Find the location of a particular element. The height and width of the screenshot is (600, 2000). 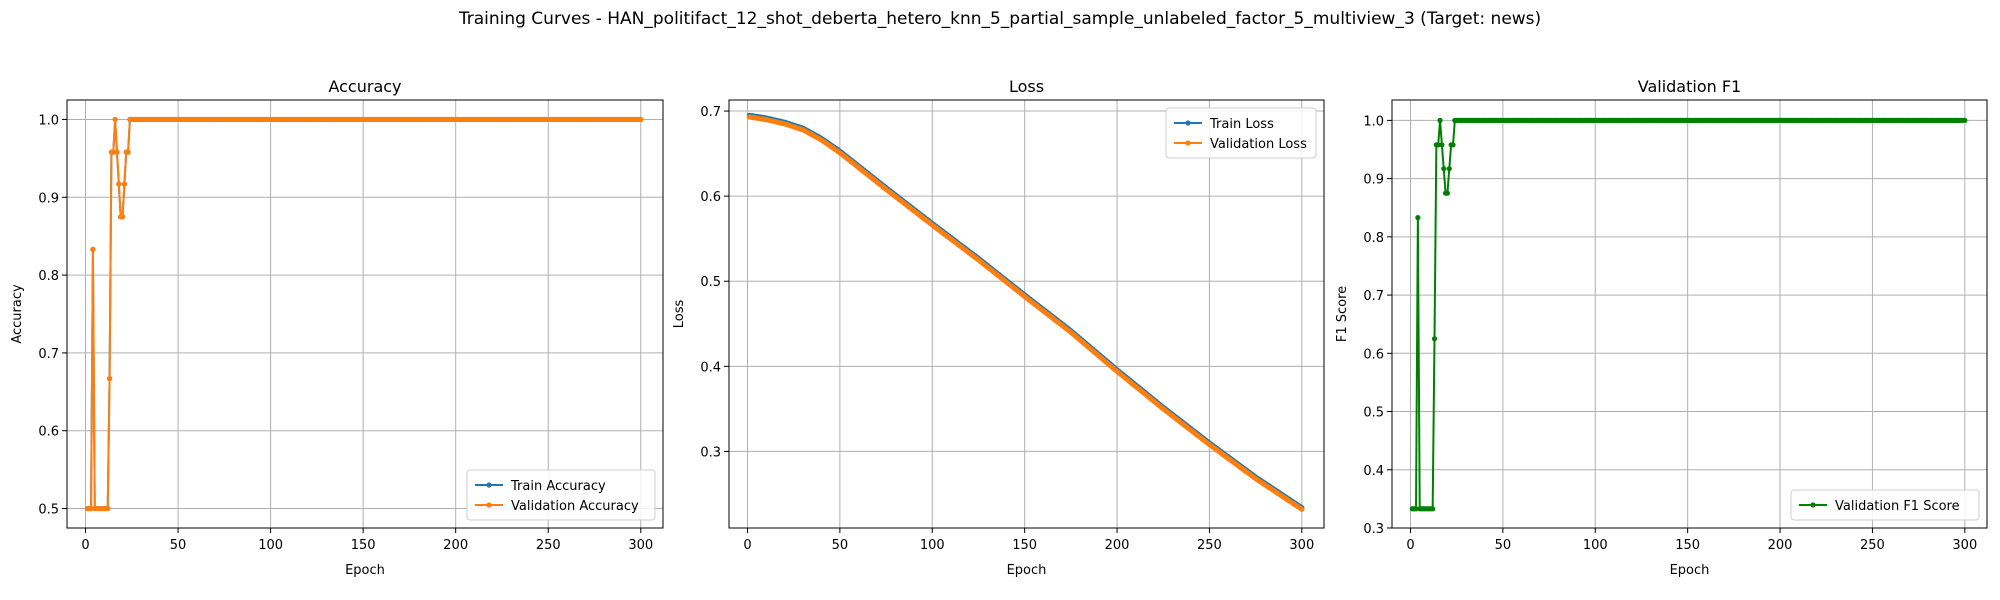

loss-title: Loss is located at coordinates (1026, 86).